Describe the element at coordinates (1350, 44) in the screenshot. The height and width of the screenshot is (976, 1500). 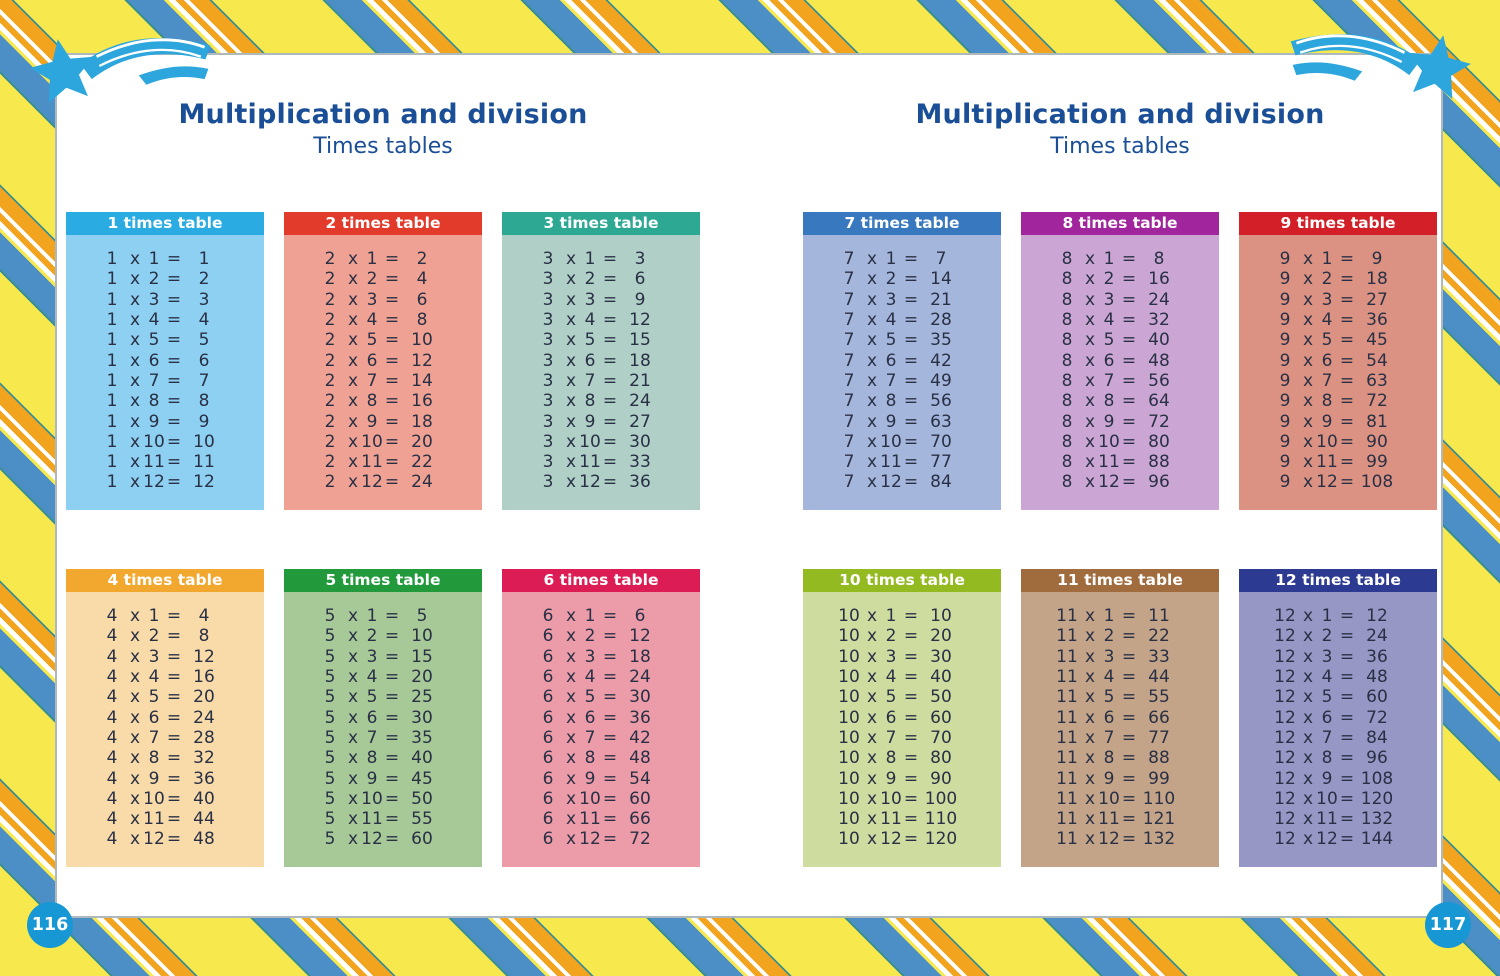
I see `comet-streak` at that location.